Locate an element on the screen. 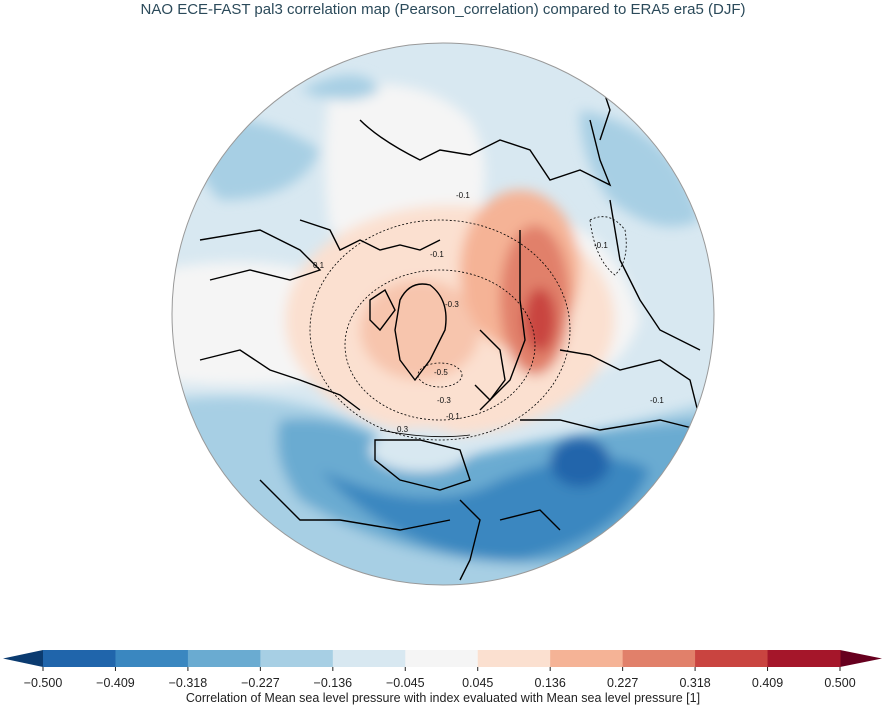 This screenshot has width=886, height=708. colorbar-tick-label: 0.500 is located at coordinates (839, 683).